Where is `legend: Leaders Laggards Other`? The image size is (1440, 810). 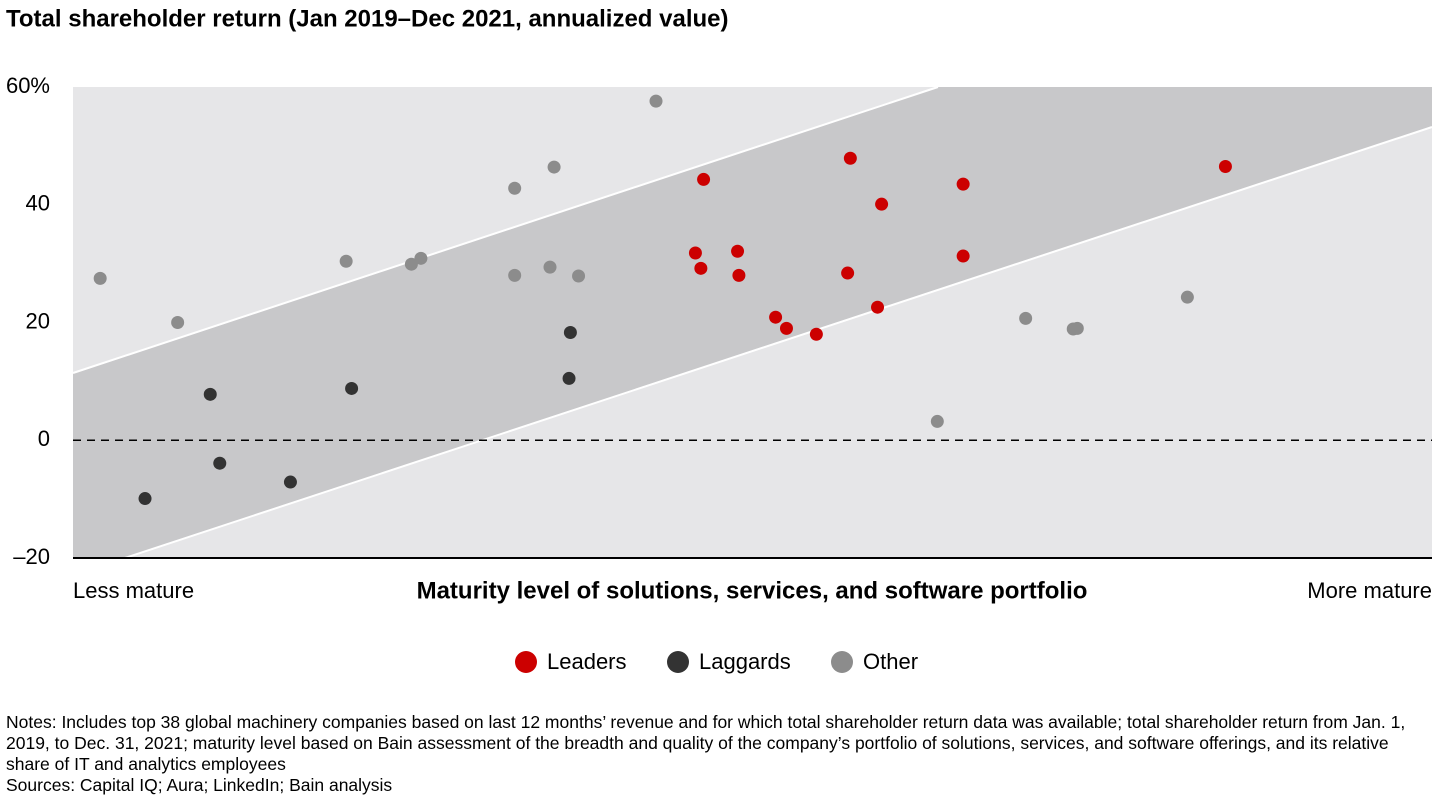 legend: Leaders Laggards Other is located at coordinates (716, 661).